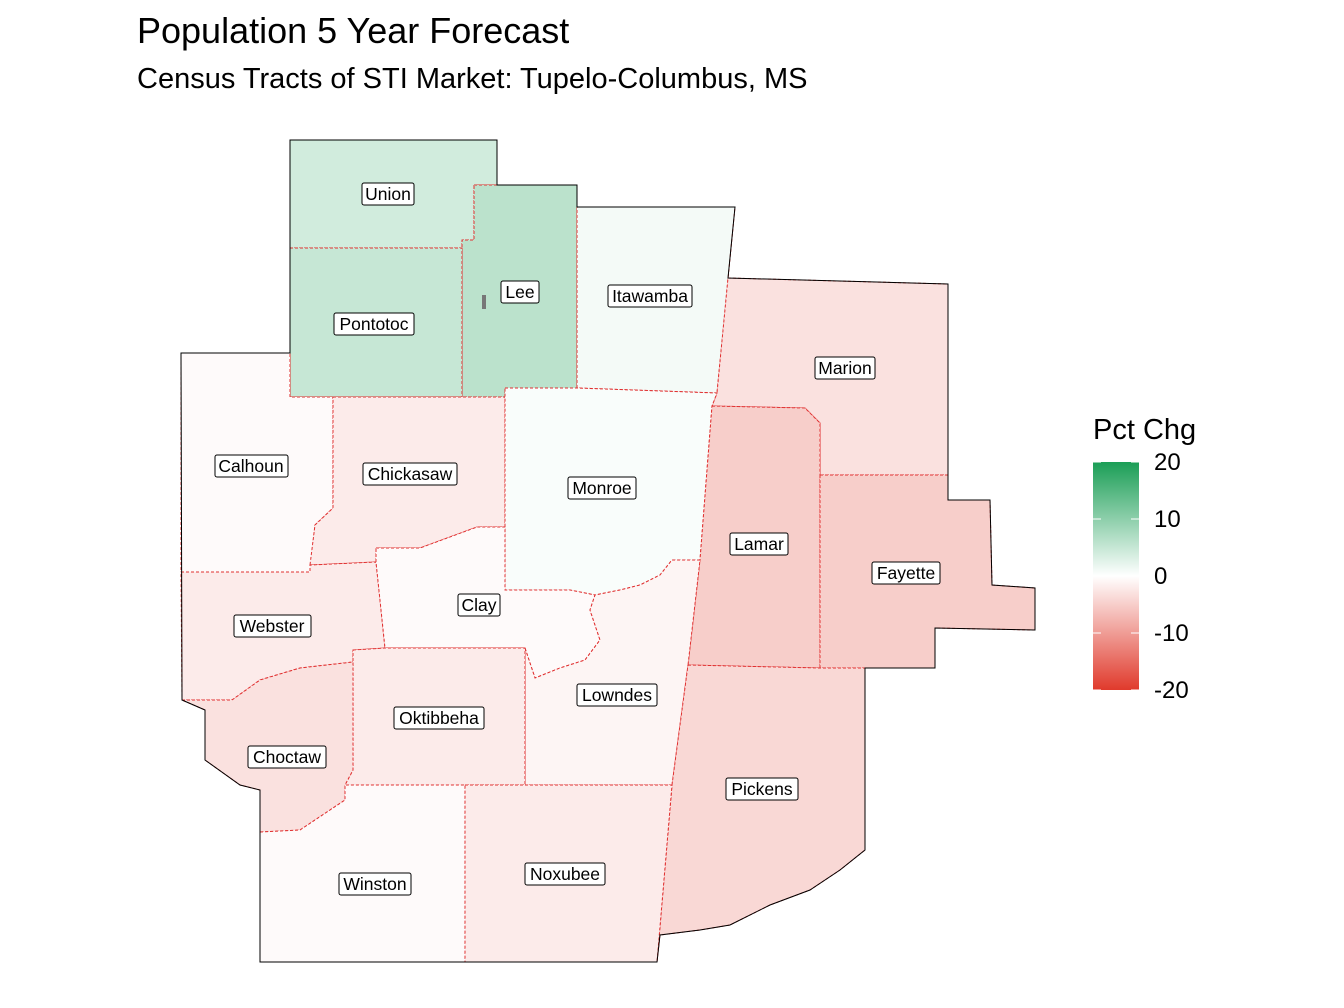 Image resolution: width=1344 pixels, height=1008 pixels. I want to click on svg-text: Chickasaw, so click(410, 474).